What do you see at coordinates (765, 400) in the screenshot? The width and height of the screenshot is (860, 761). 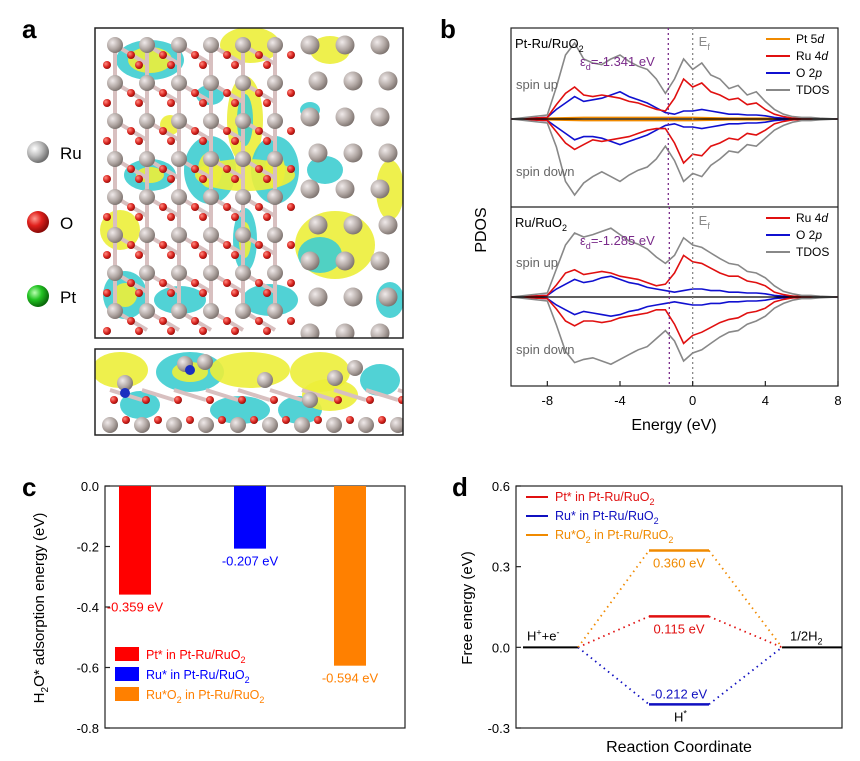 I see `x-tick-label: 4` at bounding box center [765, 400].